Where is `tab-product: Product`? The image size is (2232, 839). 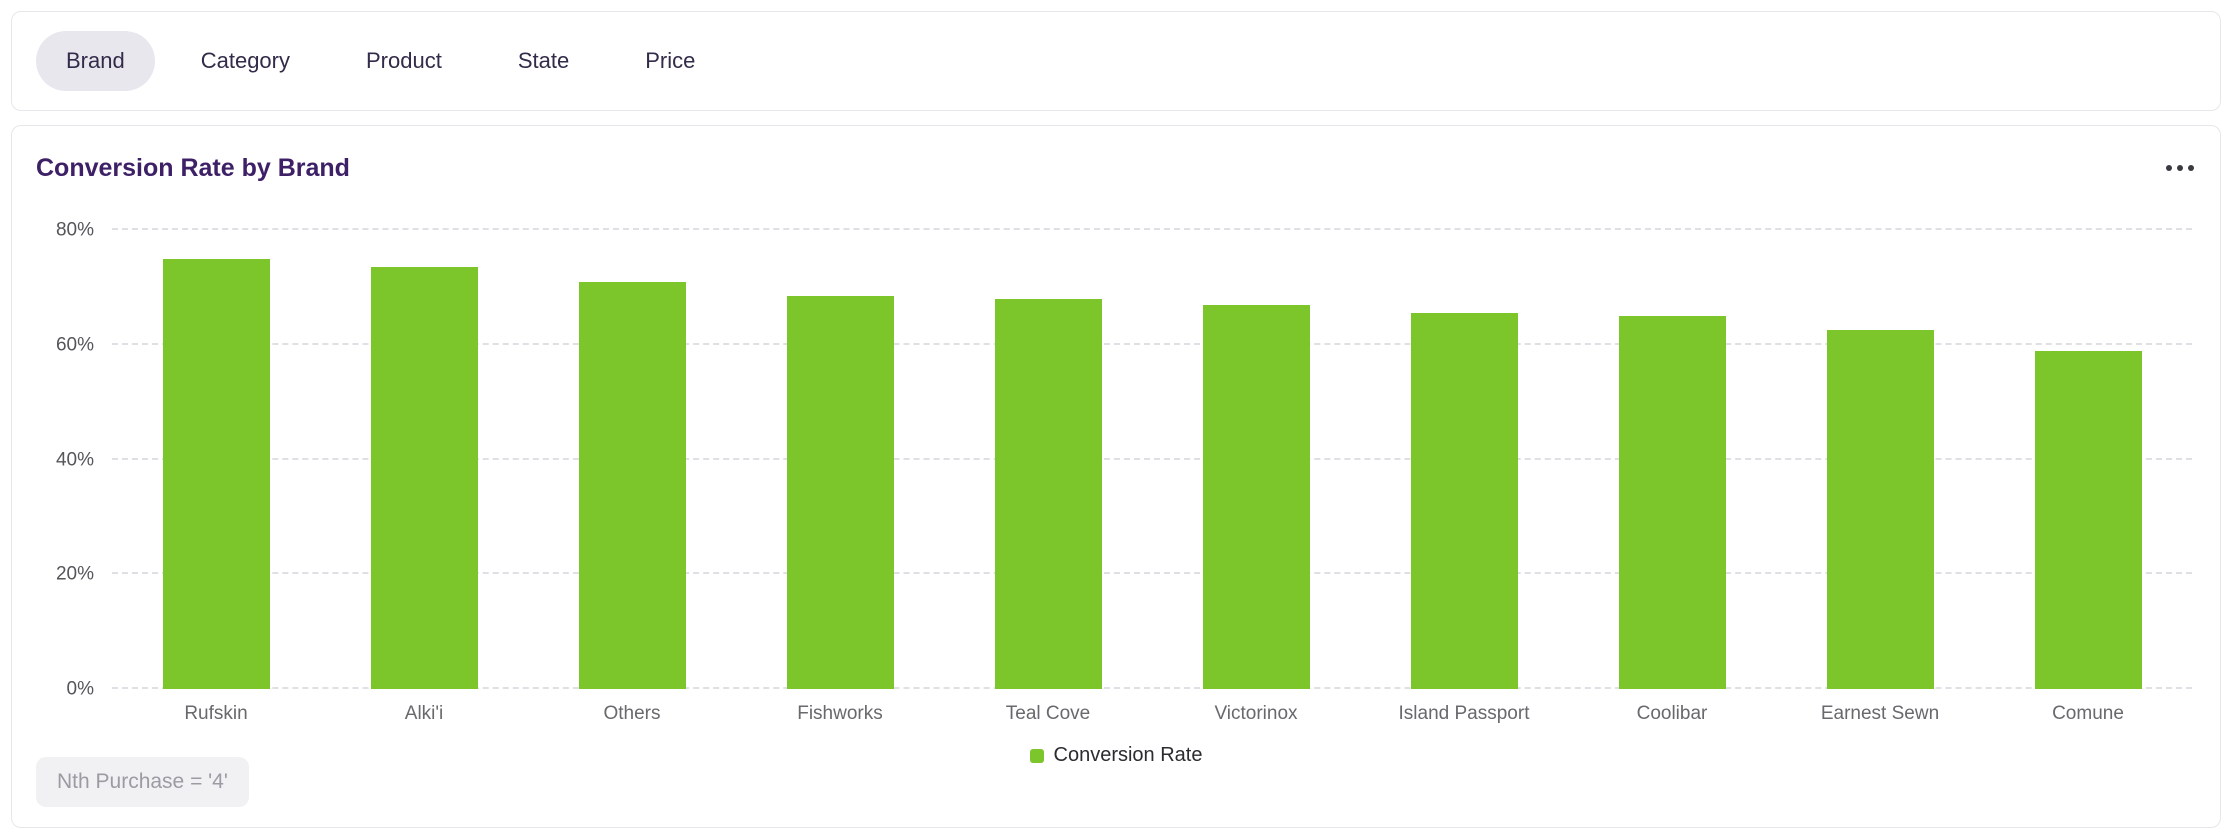 tab-product: Product is located at coordinates (404, 60).